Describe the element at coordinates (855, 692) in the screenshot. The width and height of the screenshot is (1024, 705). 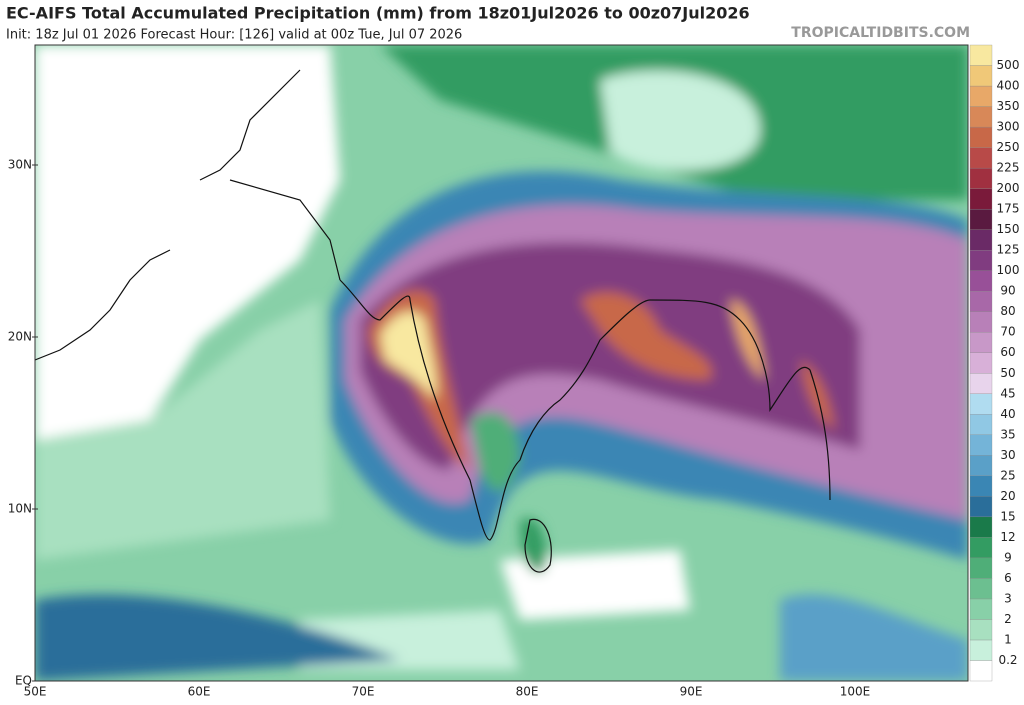
I see `lon-label: 100E` at that location.